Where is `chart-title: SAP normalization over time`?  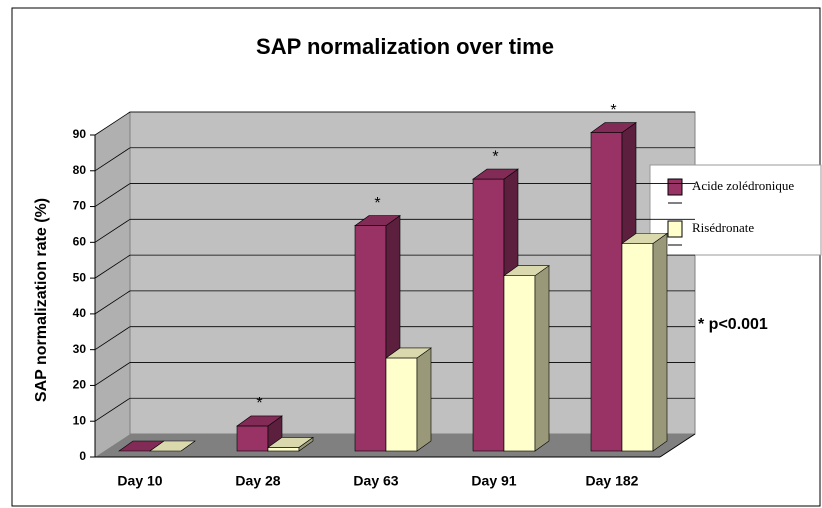 chart-title: SAP normalization over time is located at coordinates (405, 46).